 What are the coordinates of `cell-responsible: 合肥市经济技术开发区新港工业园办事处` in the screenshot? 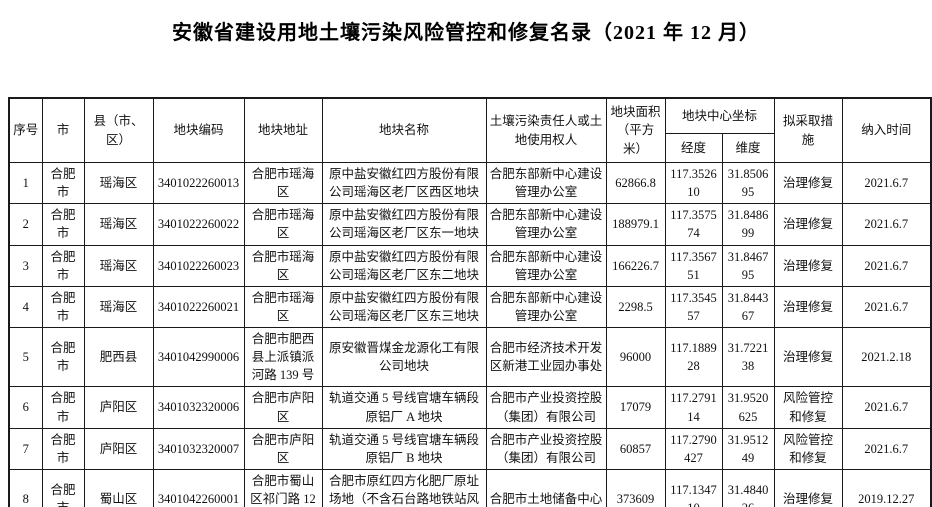 It's located at (546, 357).